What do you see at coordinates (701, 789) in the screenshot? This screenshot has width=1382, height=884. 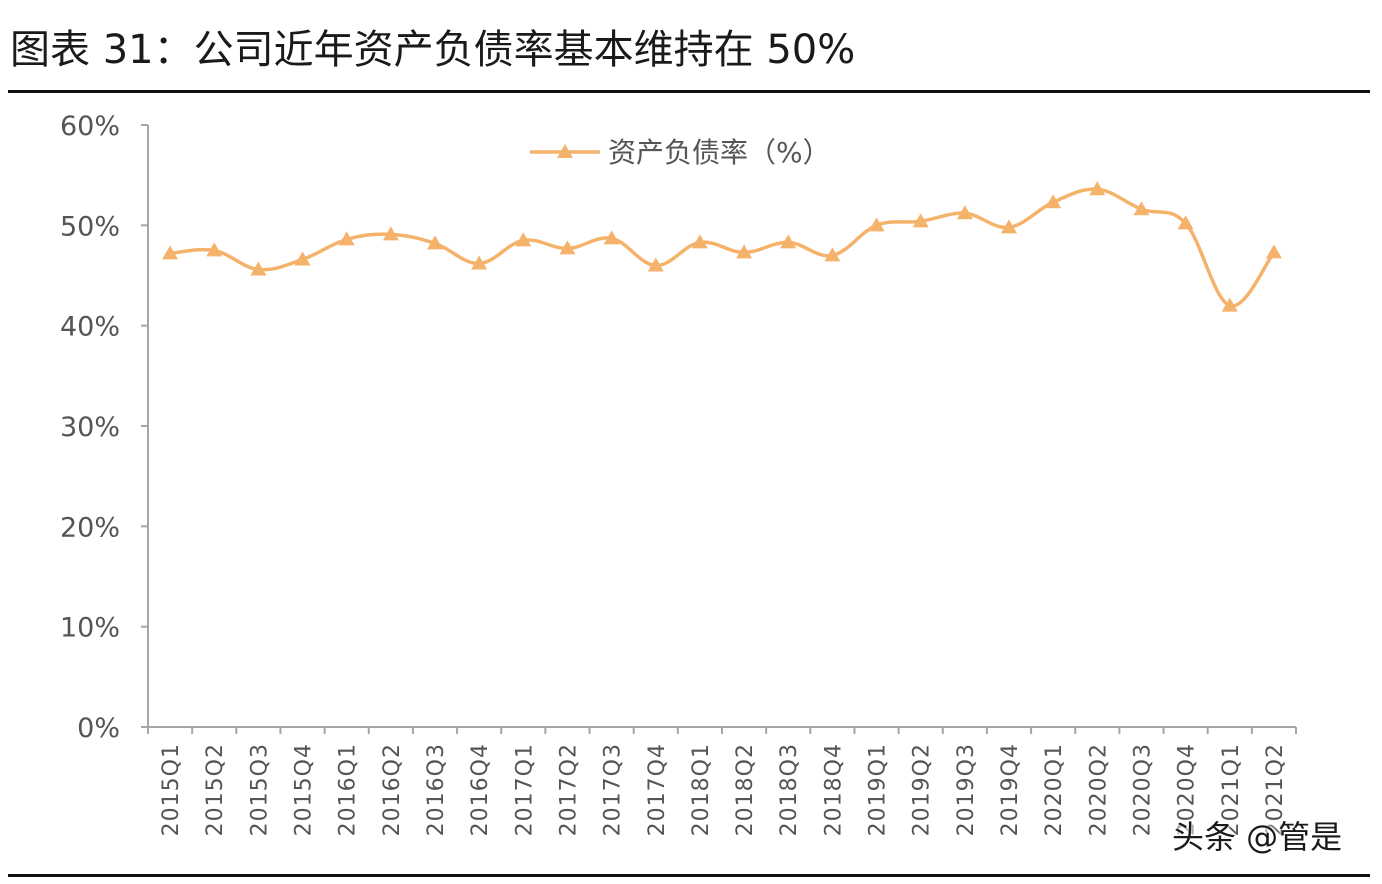 I see `x-tick-label: 2018Q1` at bounding box center [701, 789].